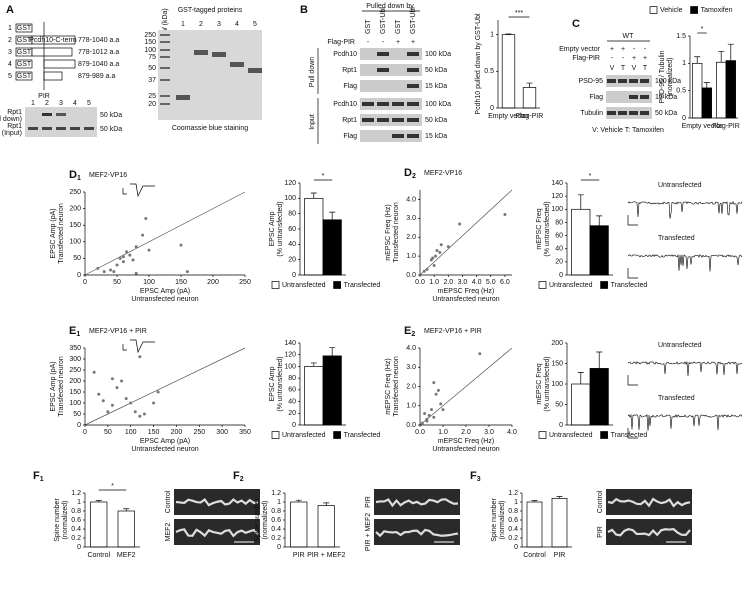  I want to click on label: 4, so click(10, 64).